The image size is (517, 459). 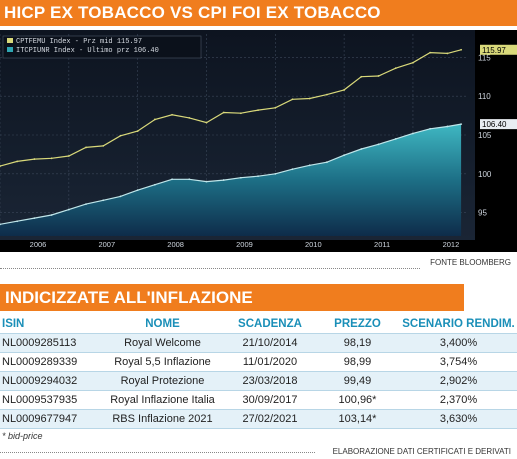 I want to click on last-value-label: 115.97, so click(x=494, y=50).